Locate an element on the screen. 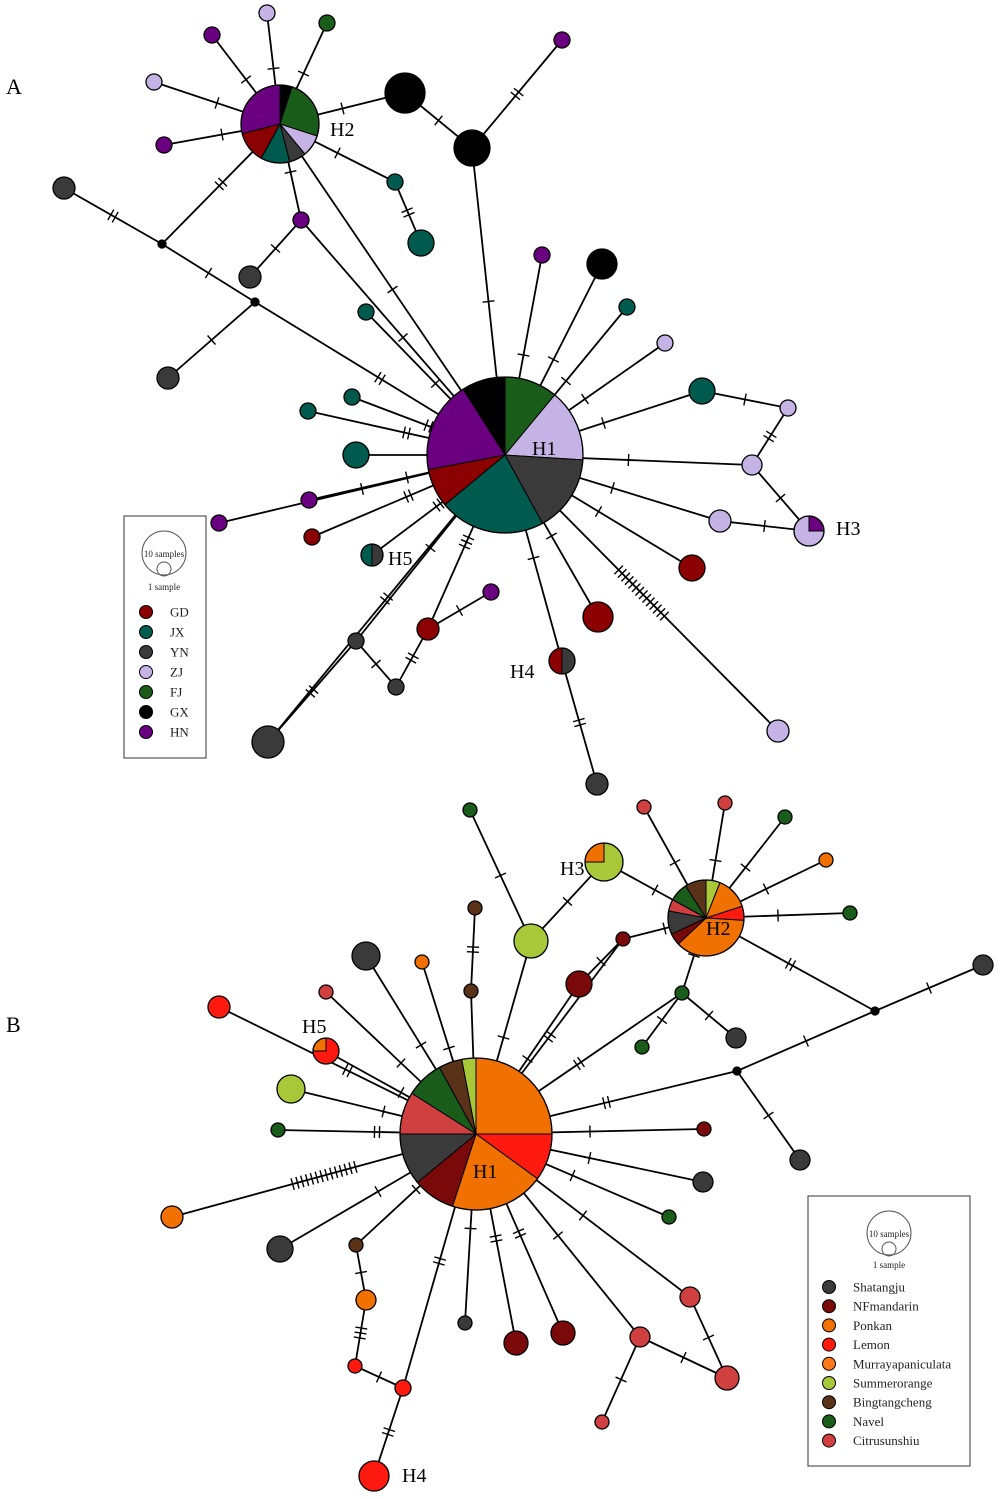 This screenshot has height=1499, width=1000. legend-a-item-label-2: YN is located at coordinates (179, 652).